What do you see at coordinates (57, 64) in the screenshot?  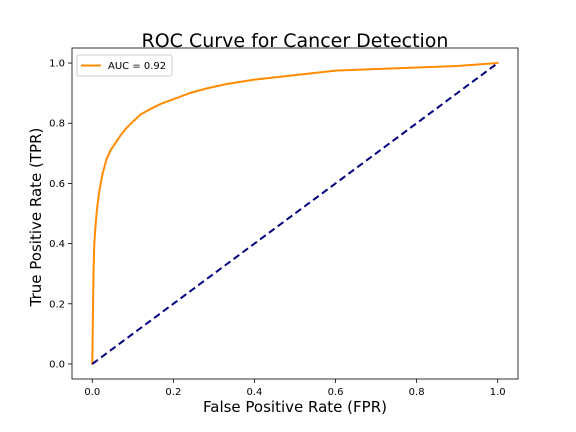 I see `y-tick-label: 1.0` at bounding box center [57, 64].